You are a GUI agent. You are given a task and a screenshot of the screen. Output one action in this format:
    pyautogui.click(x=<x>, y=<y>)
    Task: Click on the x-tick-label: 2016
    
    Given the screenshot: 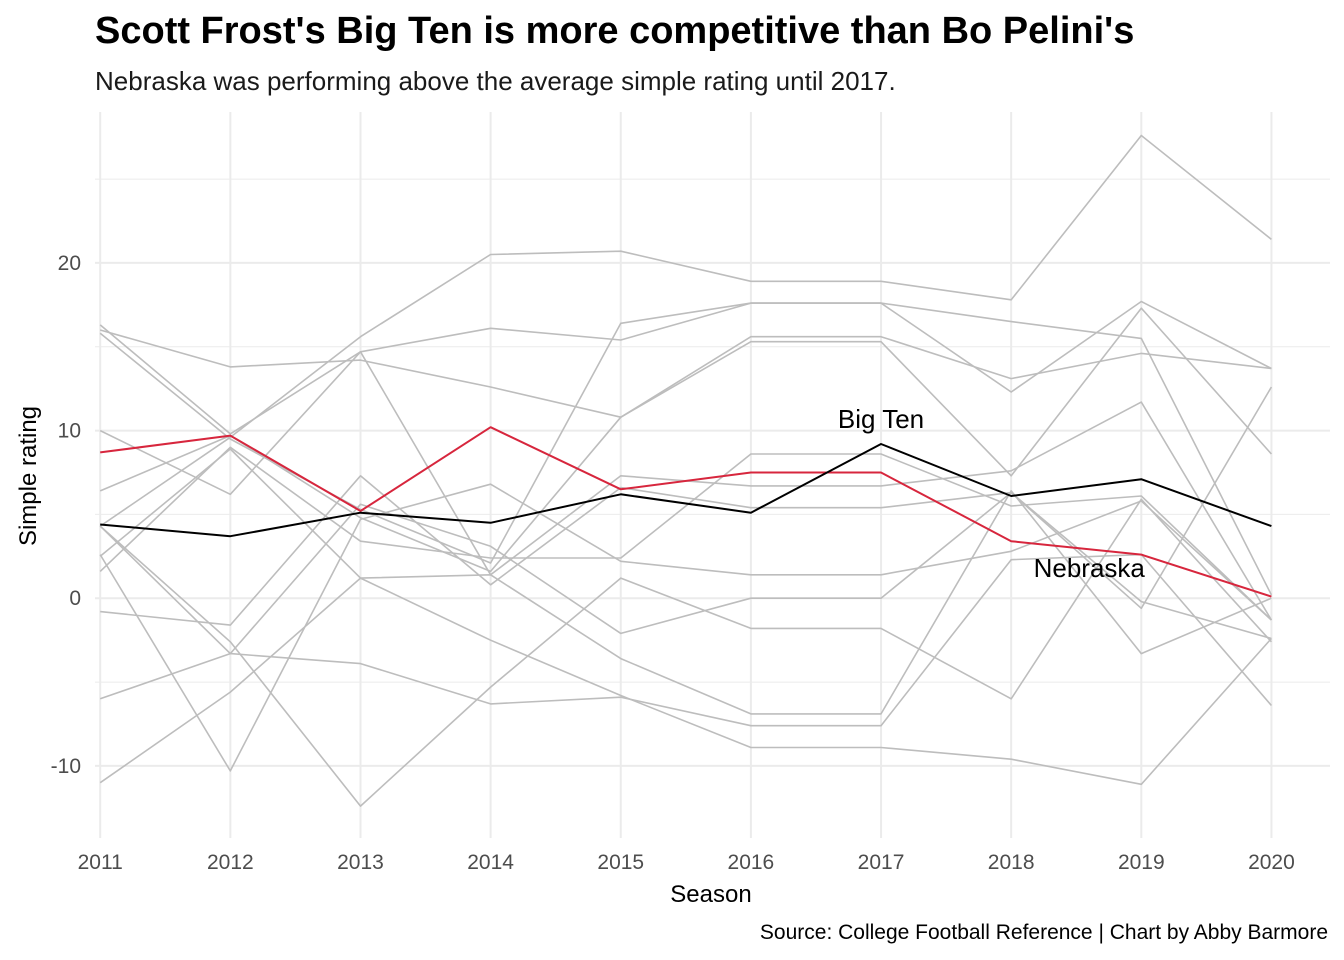 What is the action you would take?
    pyautogui.click(x=751, y=862)
    